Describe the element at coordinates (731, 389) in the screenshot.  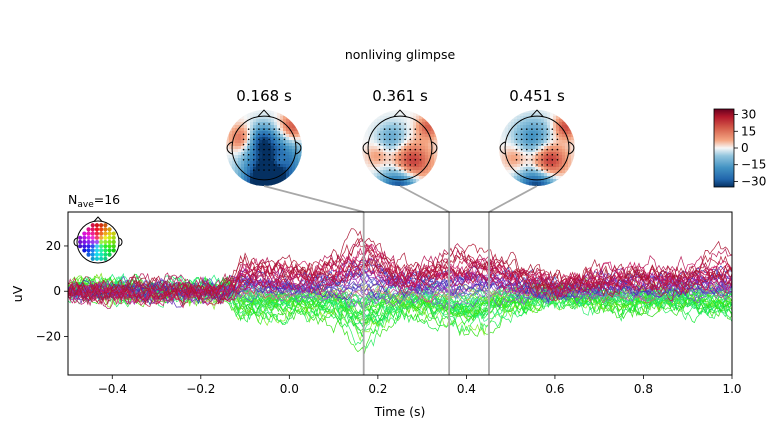
I see `x-tick-label: 1.0` at that location.